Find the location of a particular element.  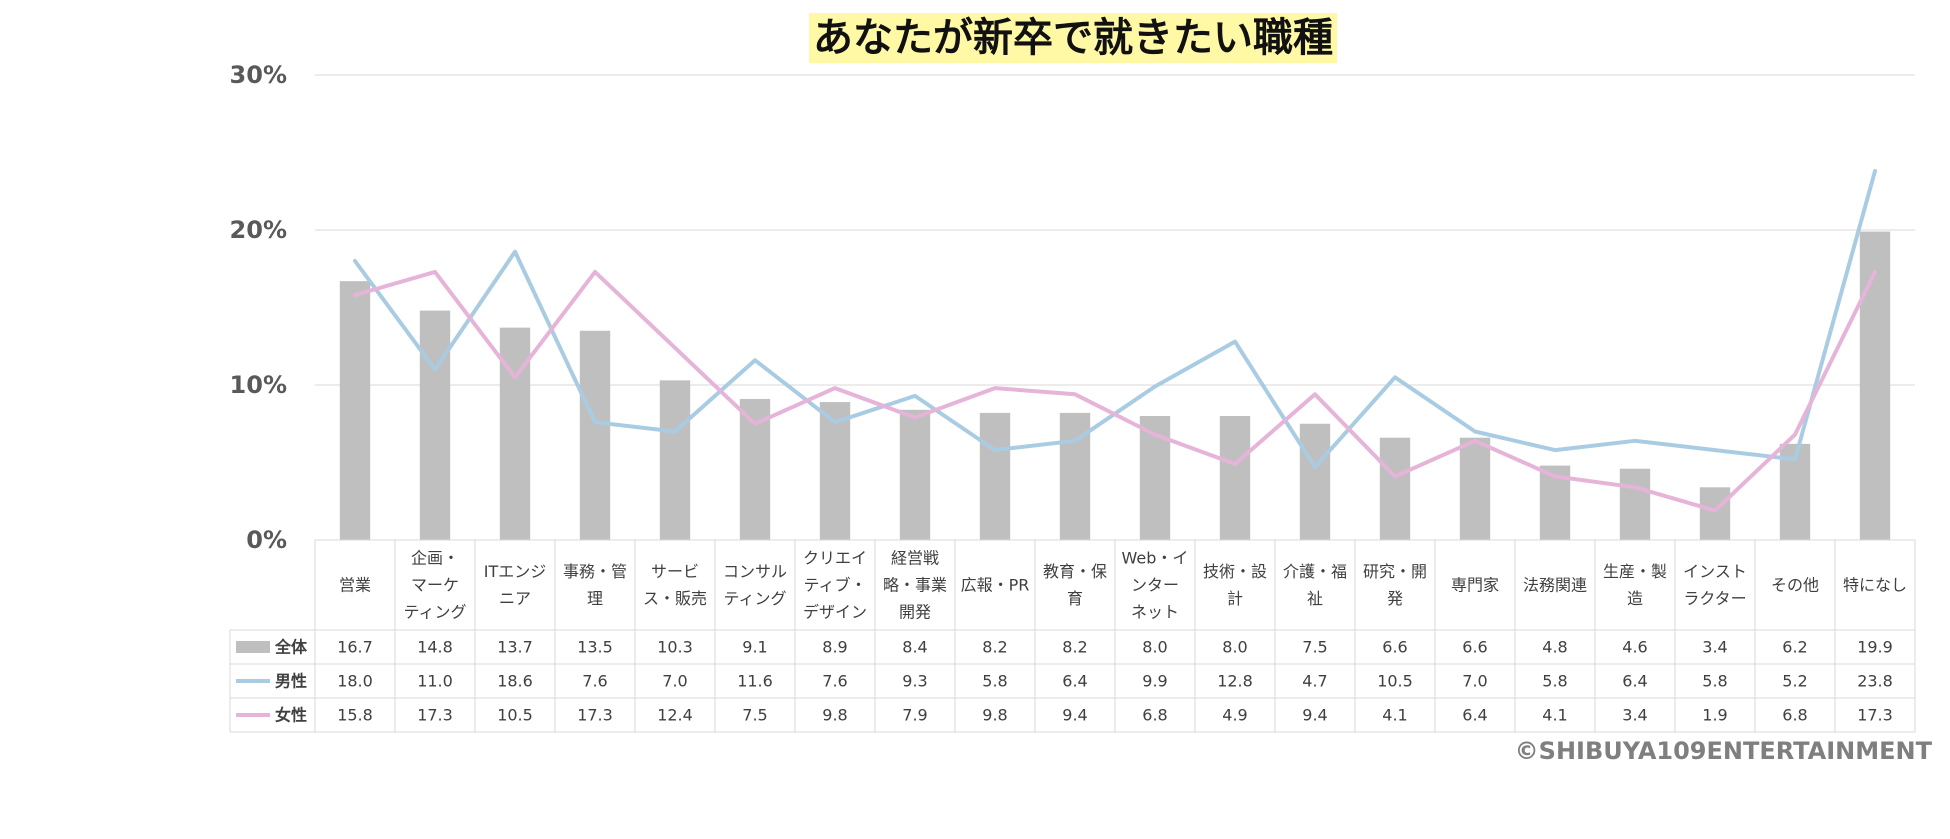

data-label: 4.1 is located at coordinates (1554, 715).